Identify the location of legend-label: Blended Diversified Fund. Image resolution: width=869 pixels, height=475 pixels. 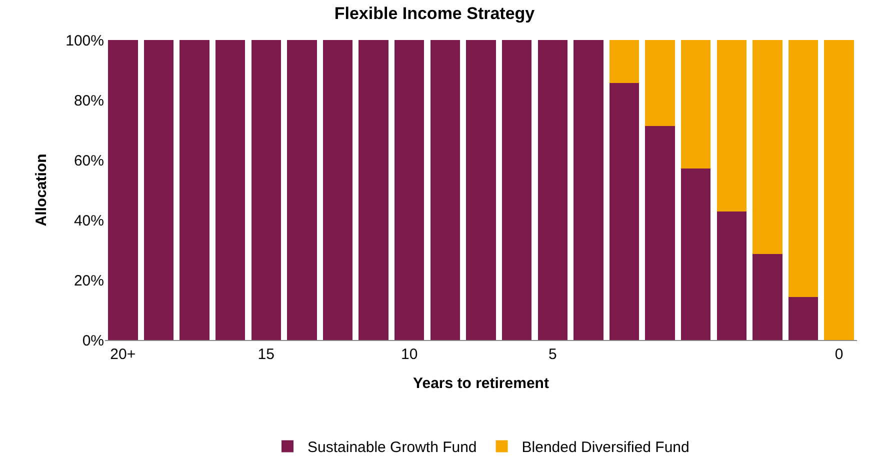
(606, 447).